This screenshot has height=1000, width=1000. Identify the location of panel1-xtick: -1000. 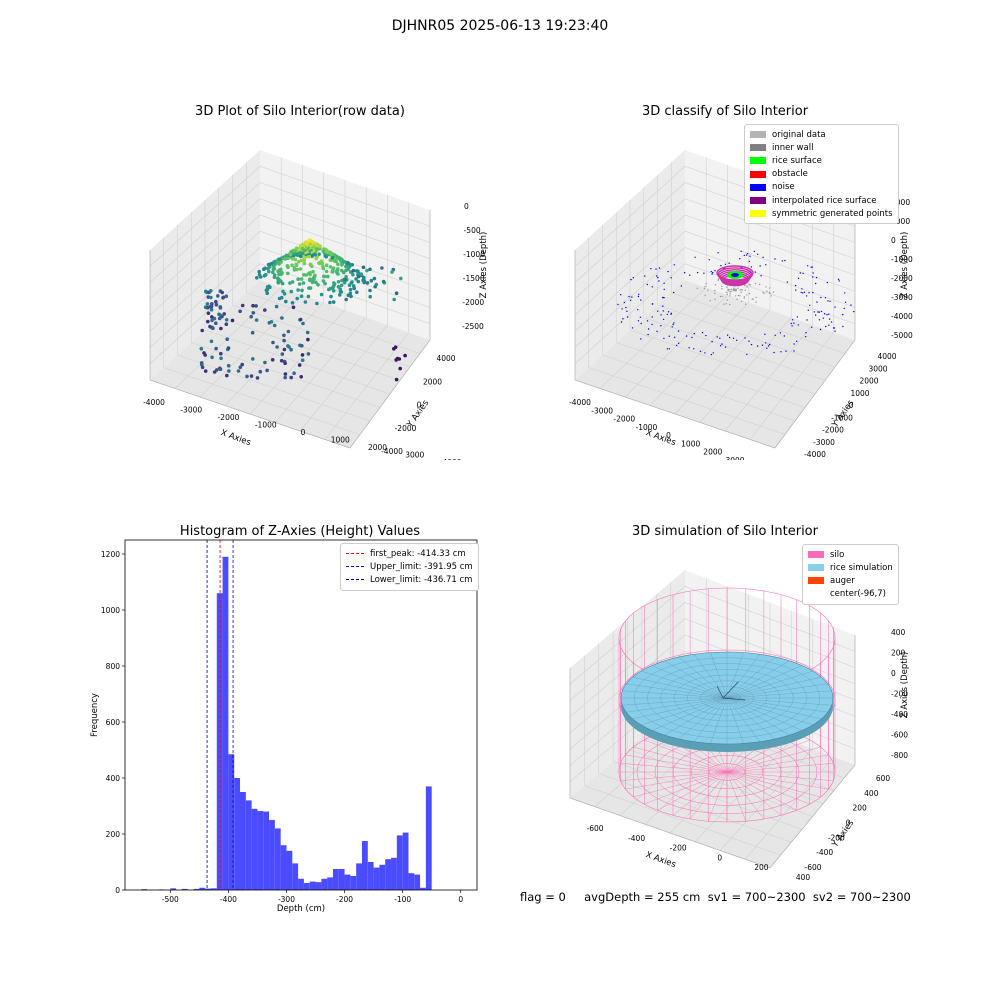
(266, 425).